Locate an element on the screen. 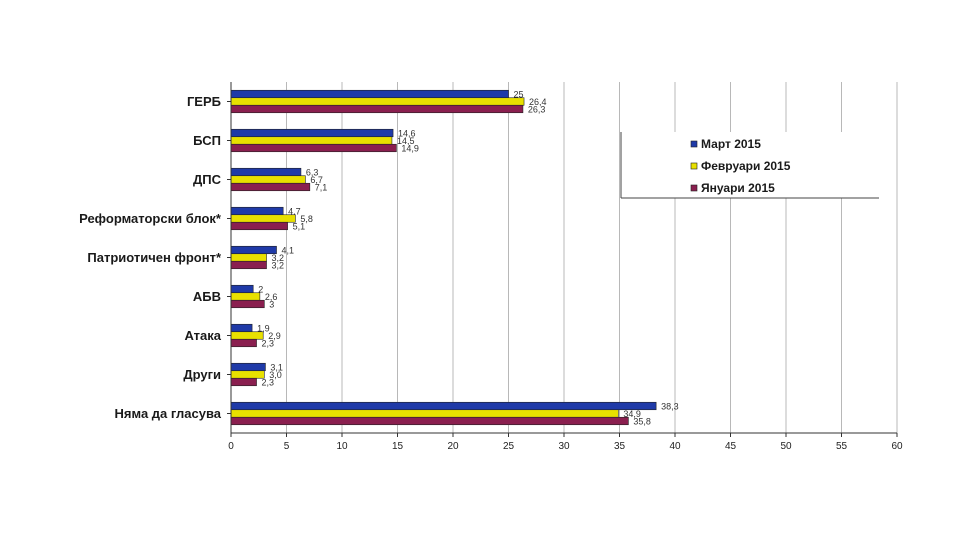 This screenshot has width=960, height=540. tick-label-x: 60 is located at coordinates (897, 446).